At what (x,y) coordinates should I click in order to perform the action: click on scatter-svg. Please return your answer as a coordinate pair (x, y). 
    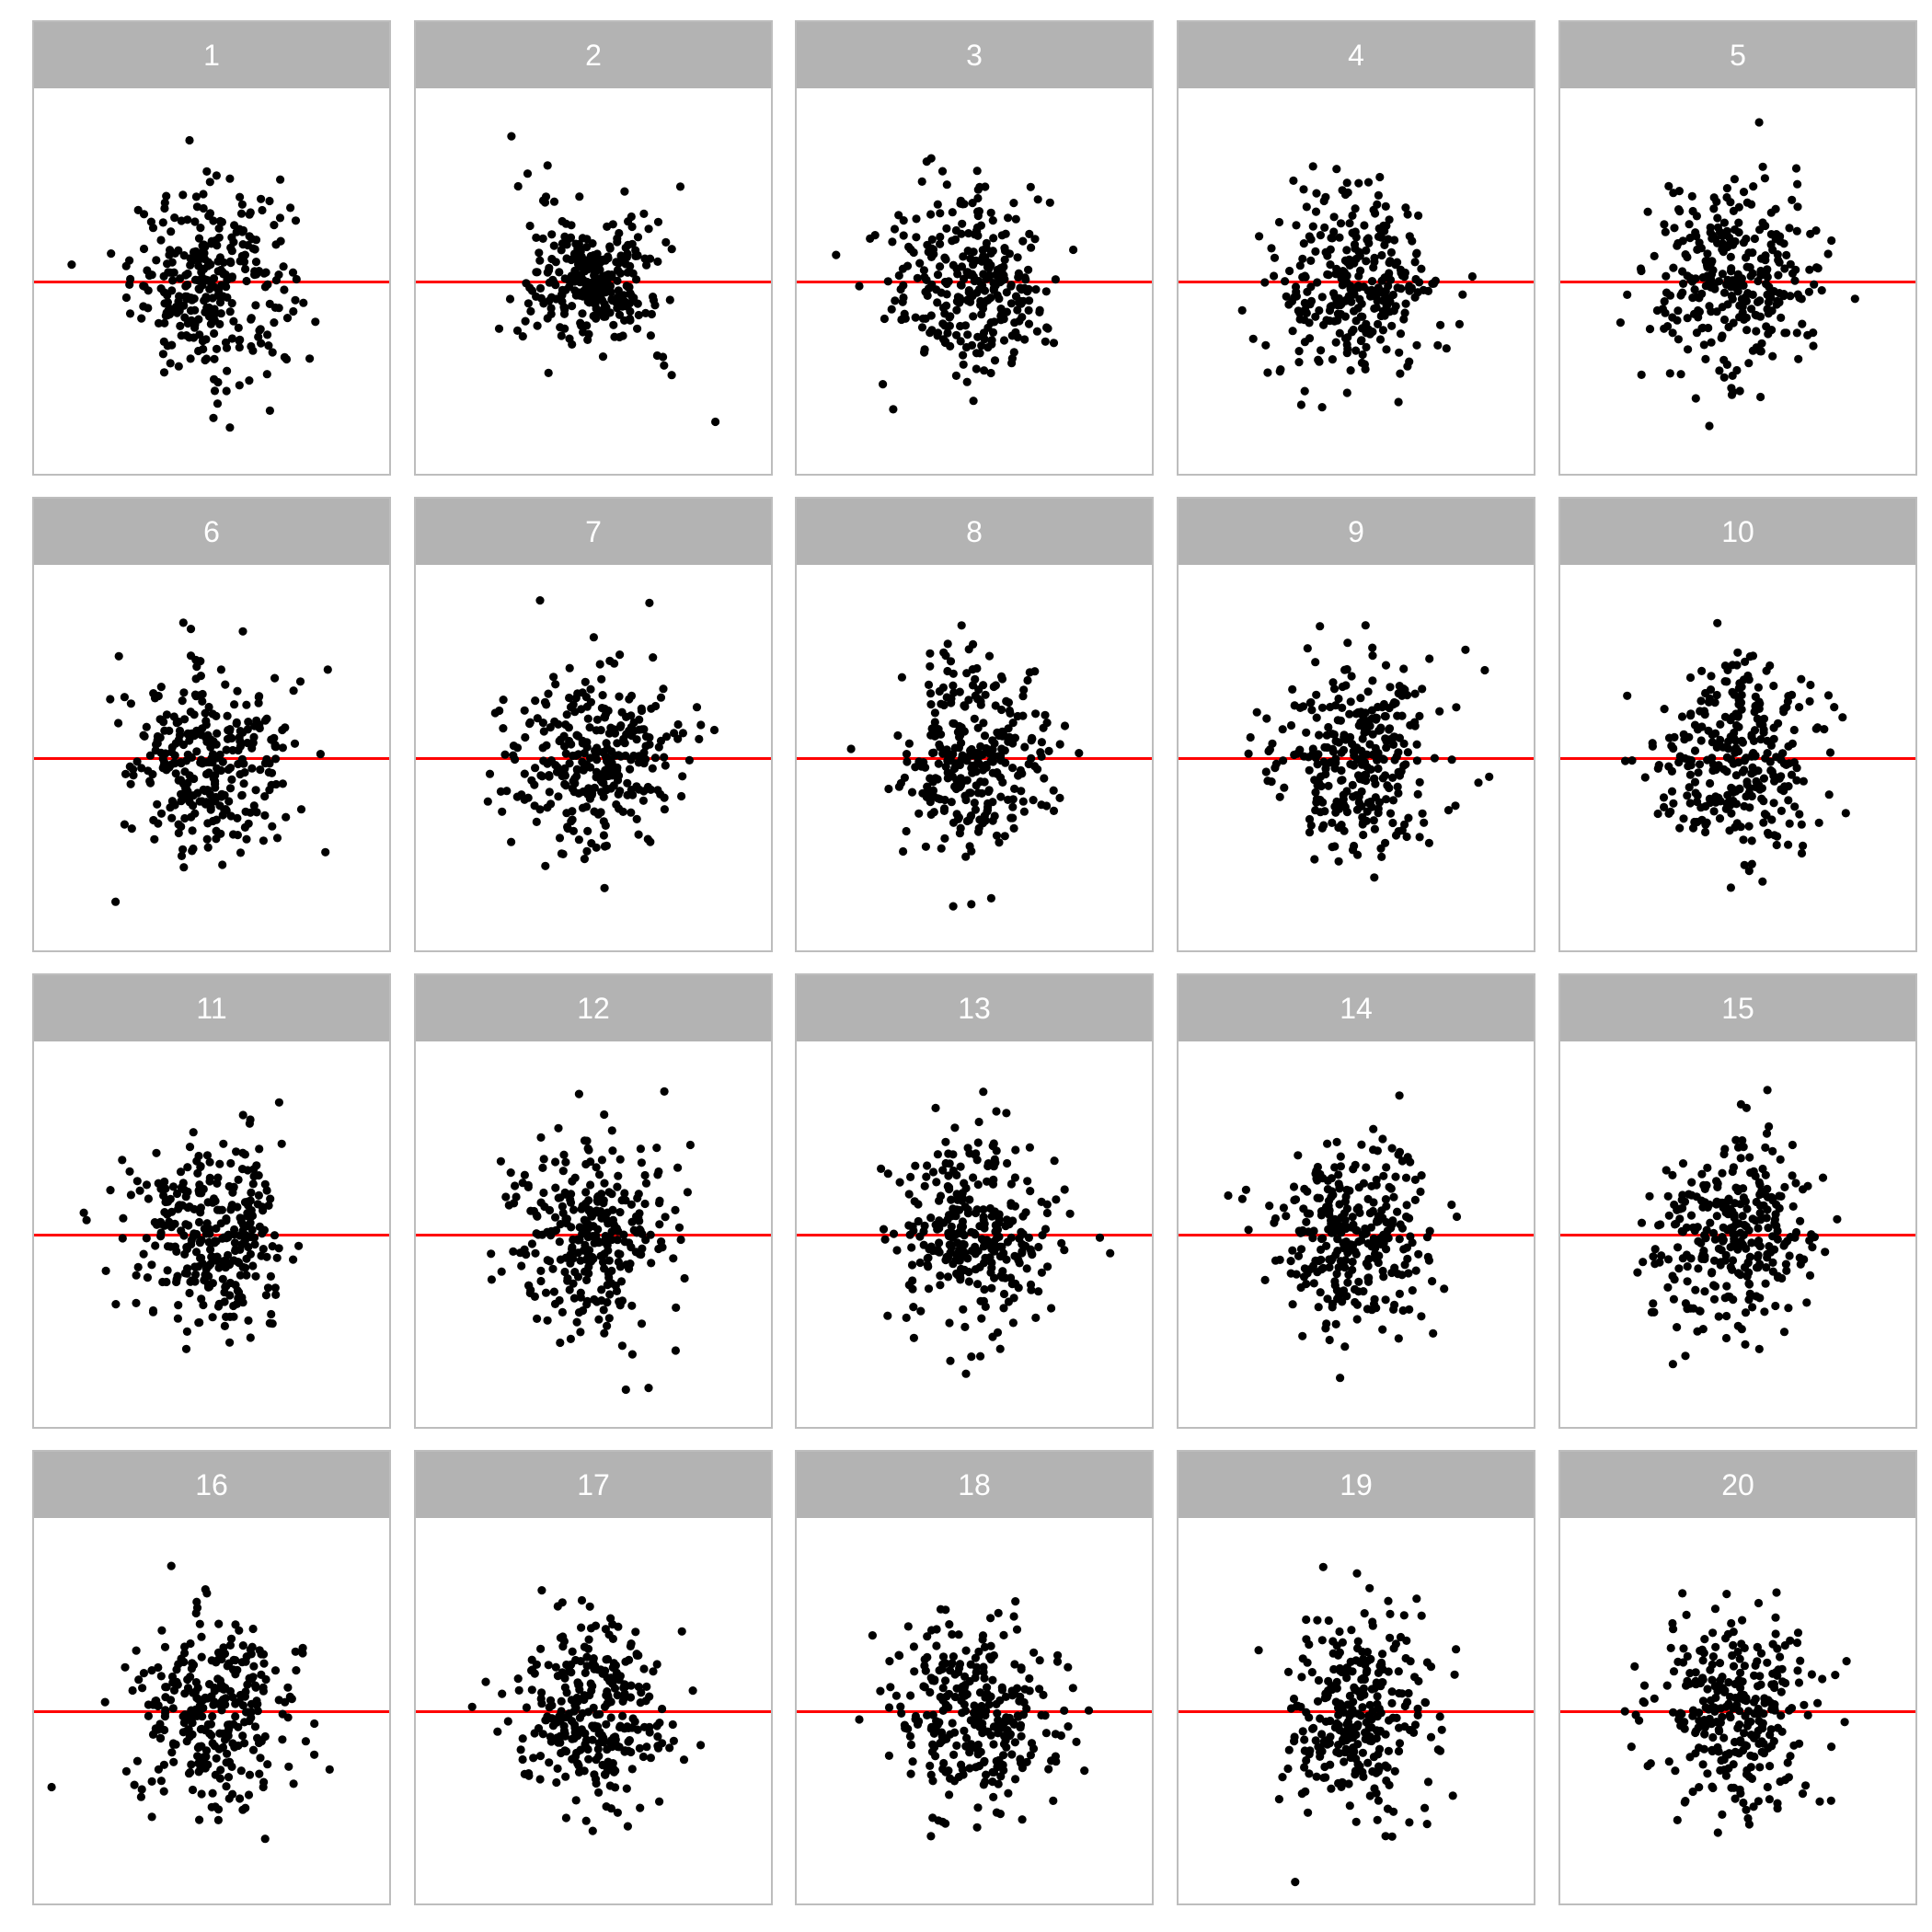
    Looking at the image, I should click on (593, 758).